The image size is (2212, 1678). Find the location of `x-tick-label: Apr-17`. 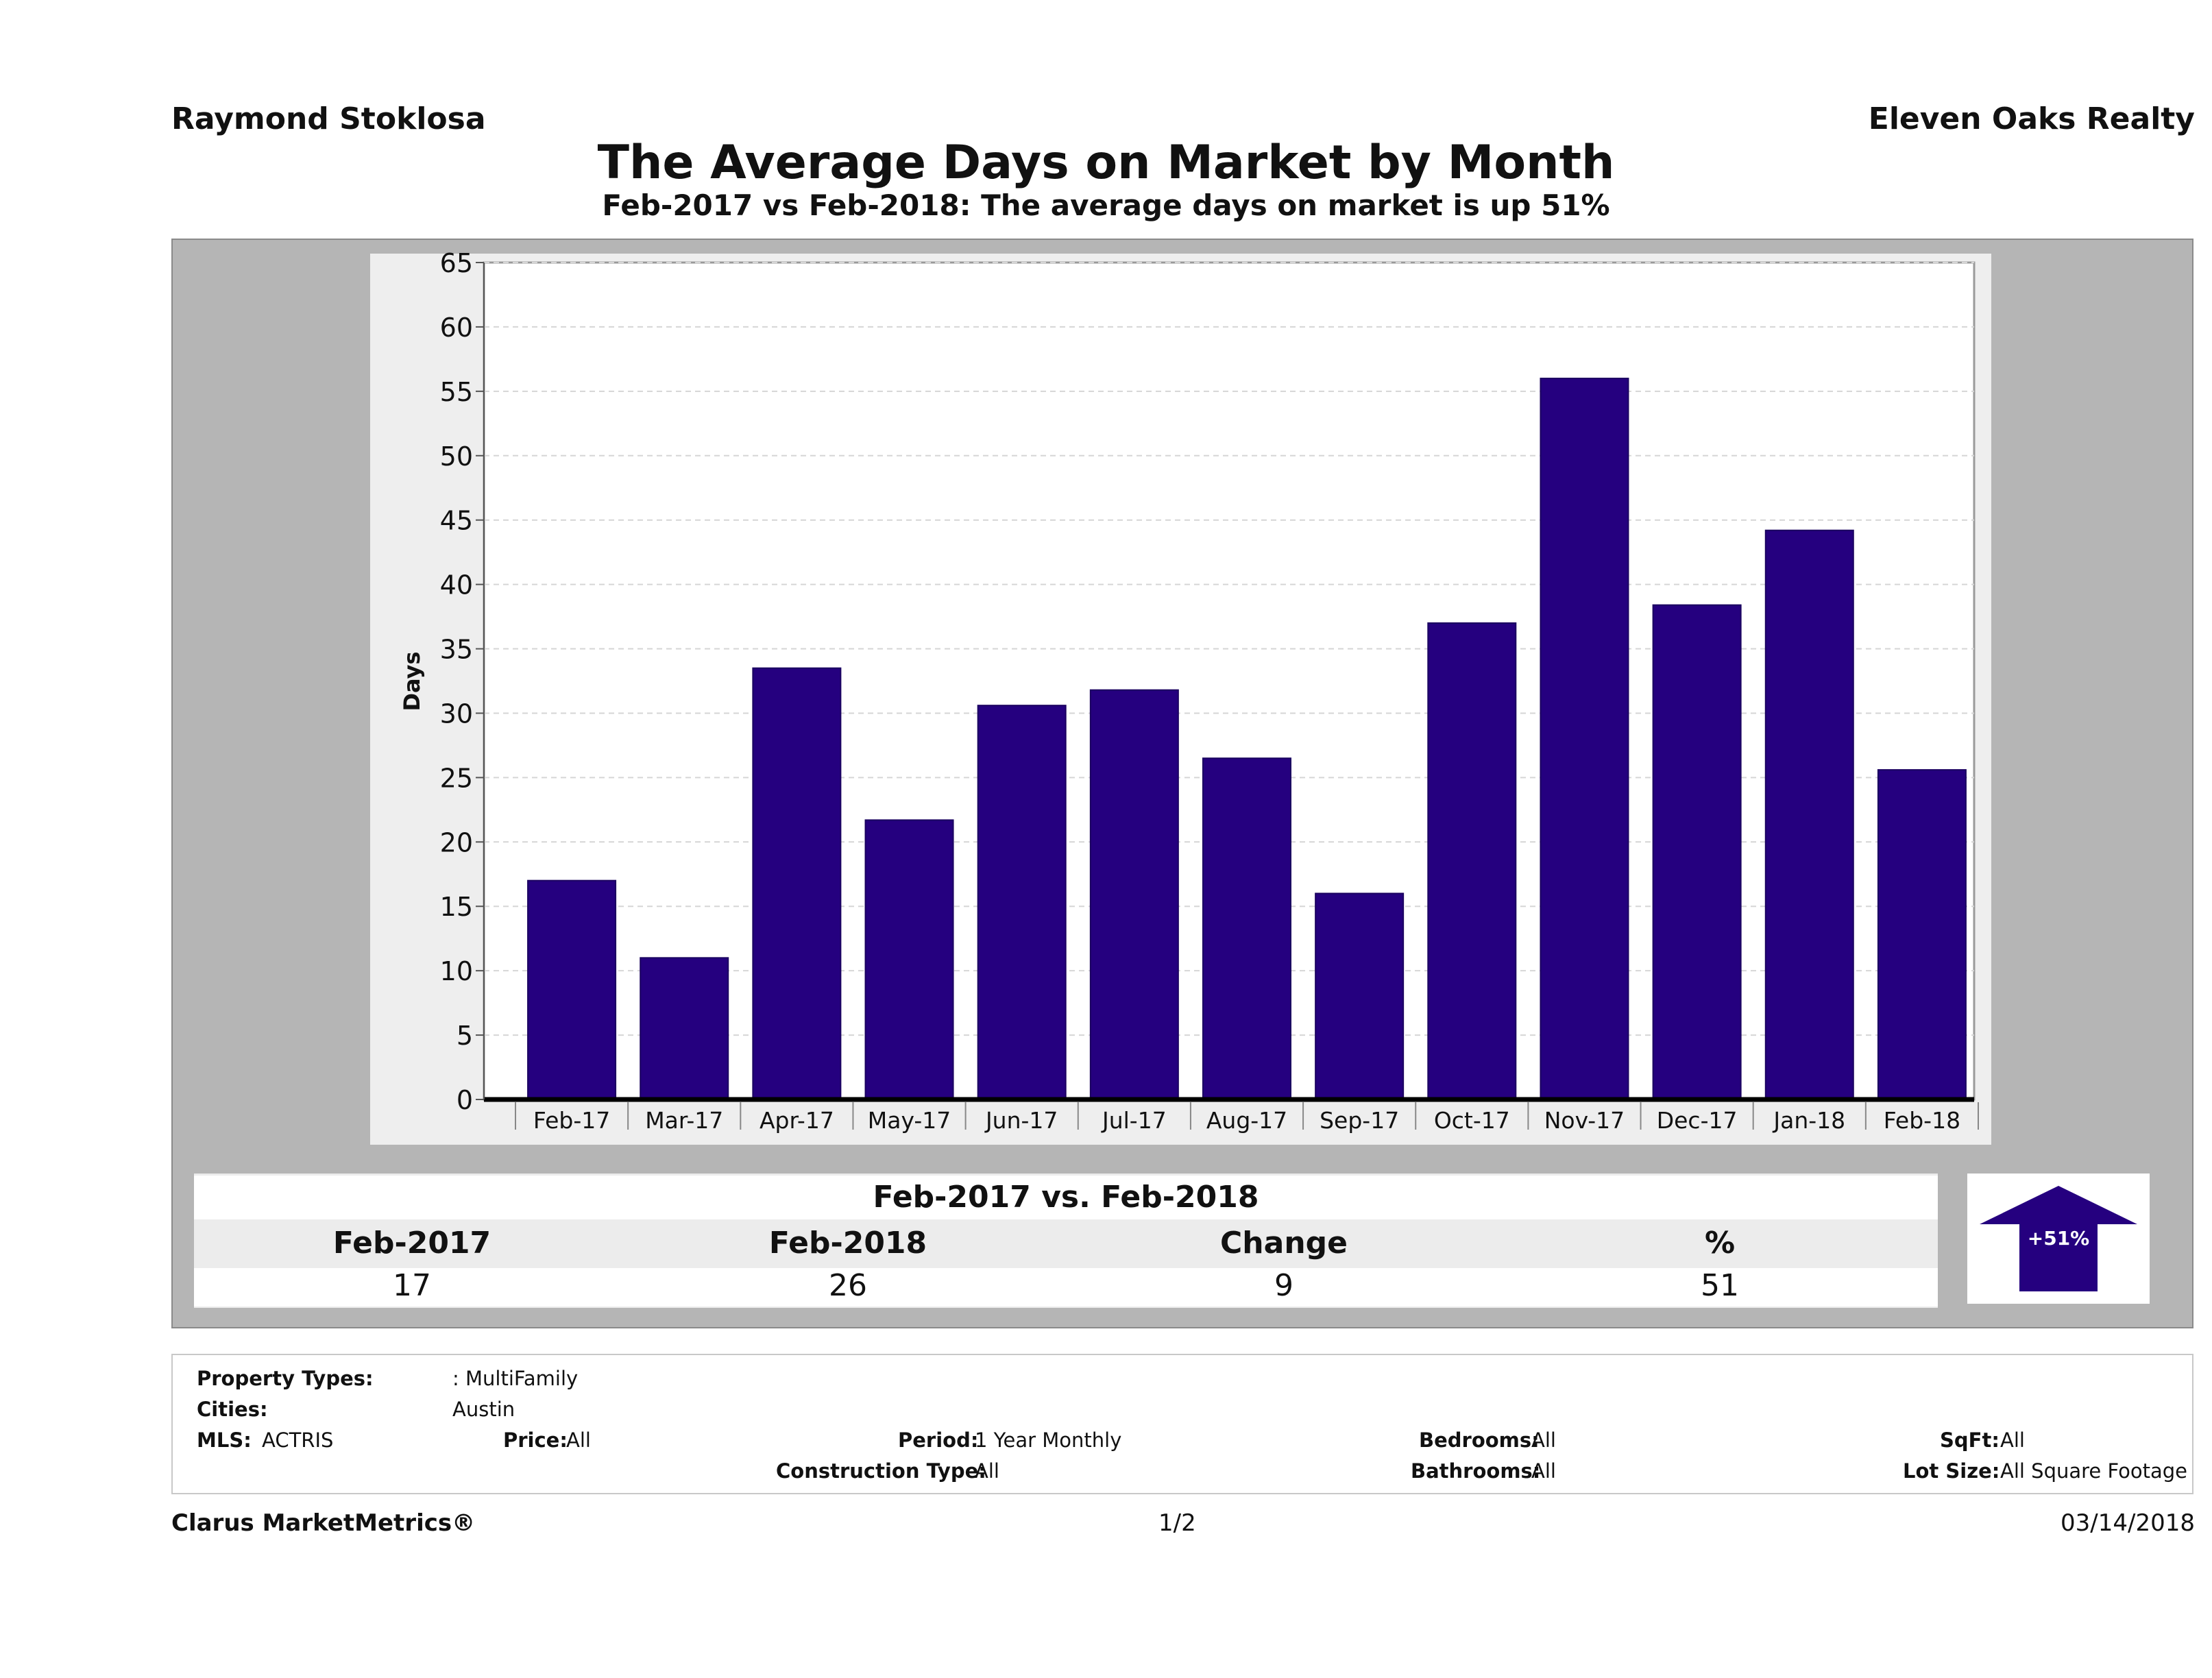

x-tick-label: Apr-17 is located at coordinates (797, 1120).